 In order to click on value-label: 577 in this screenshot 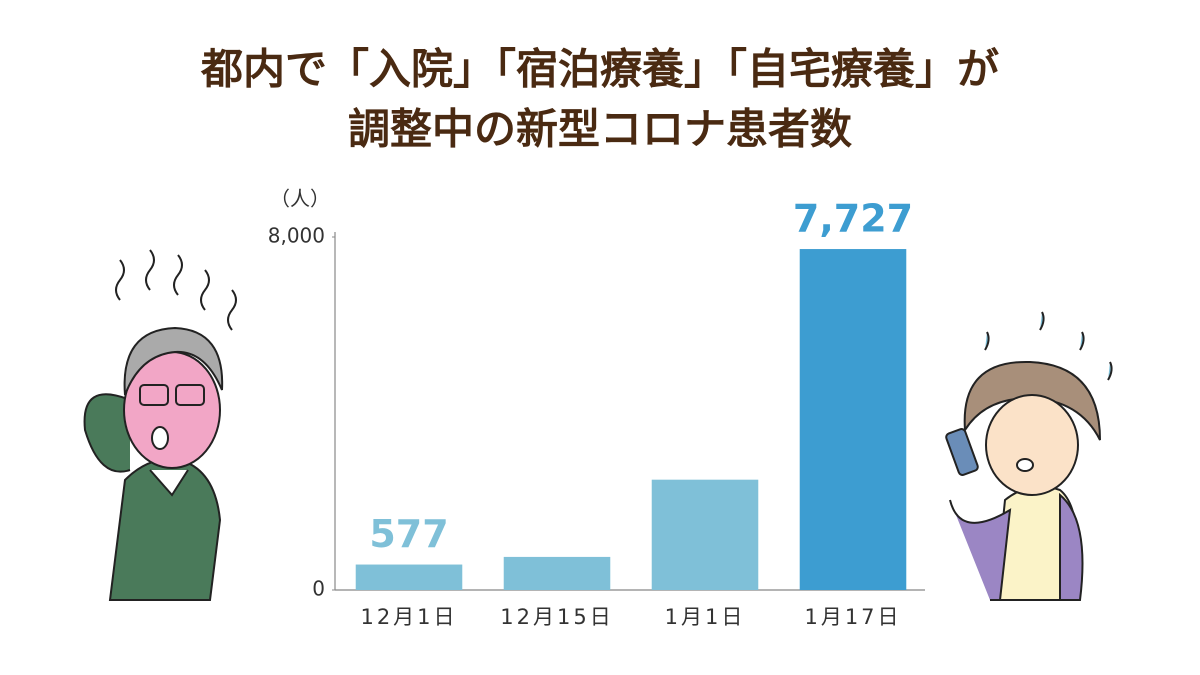, I will do `click(408, 534)`.